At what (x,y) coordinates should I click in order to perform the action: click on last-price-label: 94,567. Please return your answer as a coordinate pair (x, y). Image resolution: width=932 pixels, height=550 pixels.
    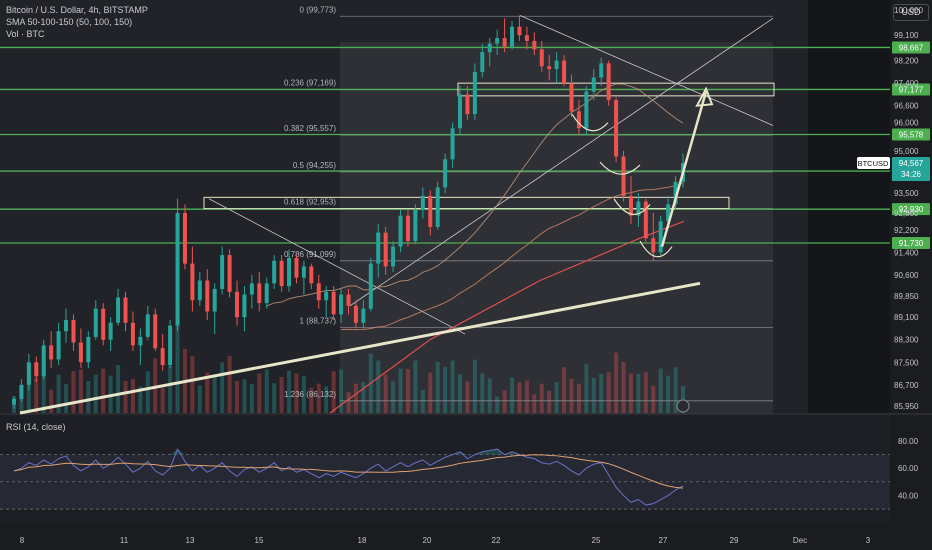
    Looking at the image, I should click on (911, 163).